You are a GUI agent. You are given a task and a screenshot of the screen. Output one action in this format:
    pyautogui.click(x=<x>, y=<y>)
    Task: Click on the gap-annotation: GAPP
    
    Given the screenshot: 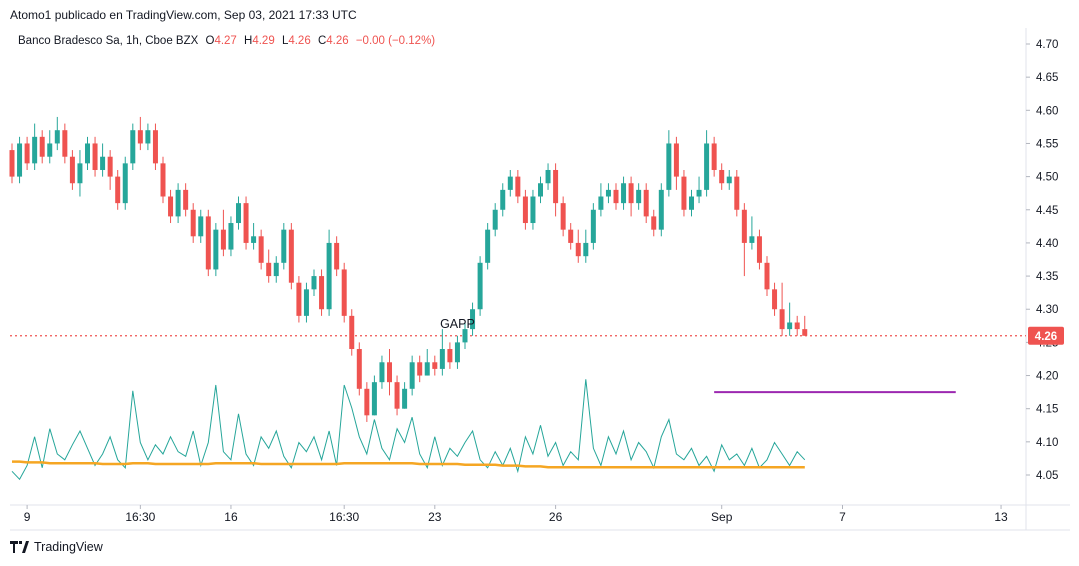 What is the action you would take?
    pyautogui.click(x=457, y=324)
    